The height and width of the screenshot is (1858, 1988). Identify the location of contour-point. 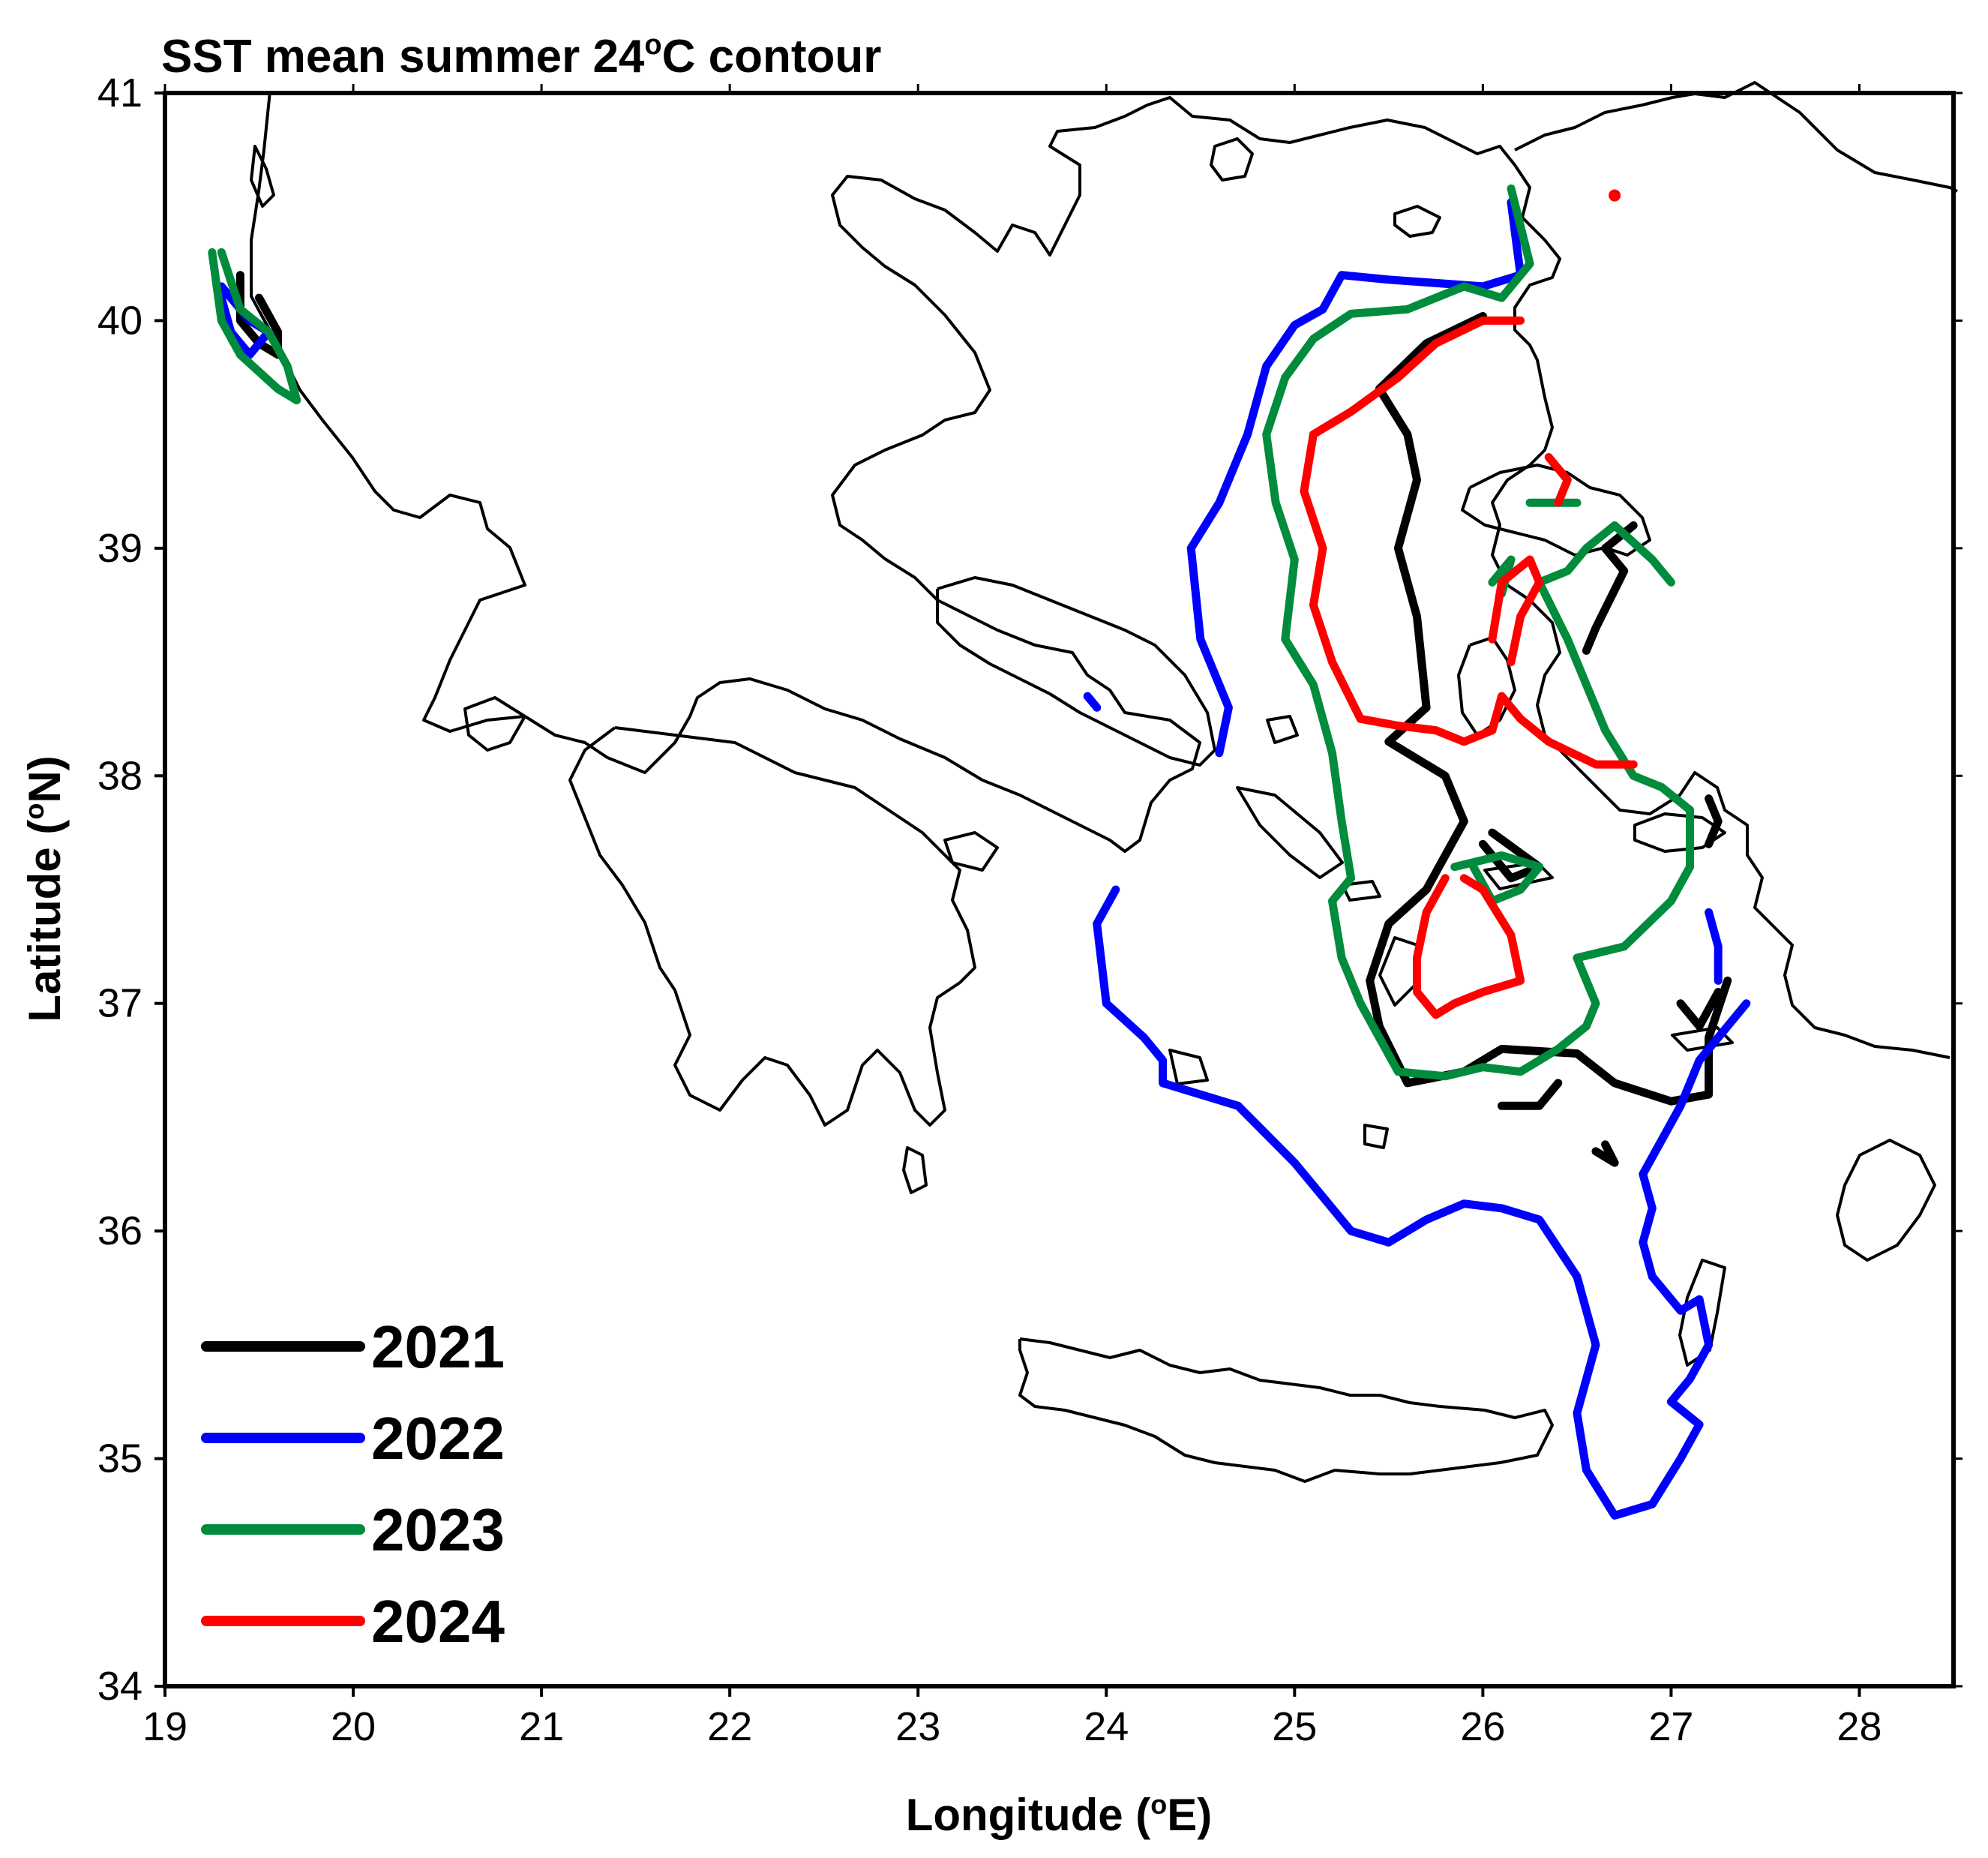
(1615, 195).